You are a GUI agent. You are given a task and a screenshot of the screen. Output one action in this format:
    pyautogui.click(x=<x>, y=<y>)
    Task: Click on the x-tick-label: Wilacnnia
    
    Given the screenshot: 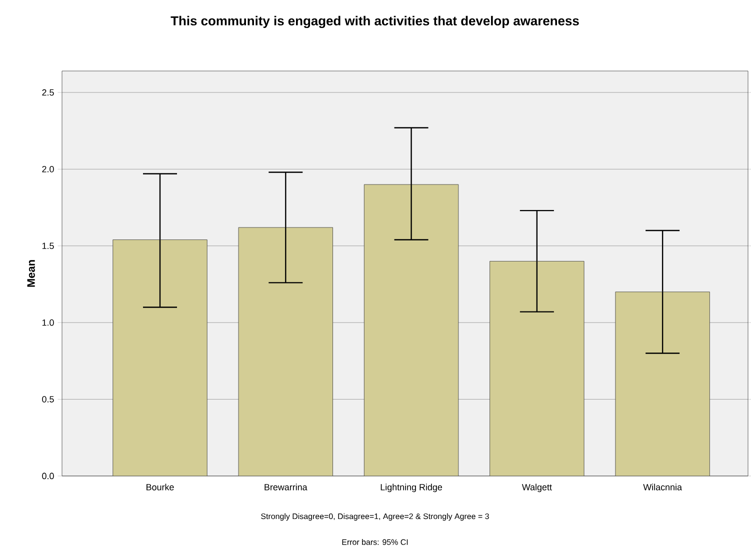 What is the action you would take?
    pyautogui.click(x=662, y=487)
    